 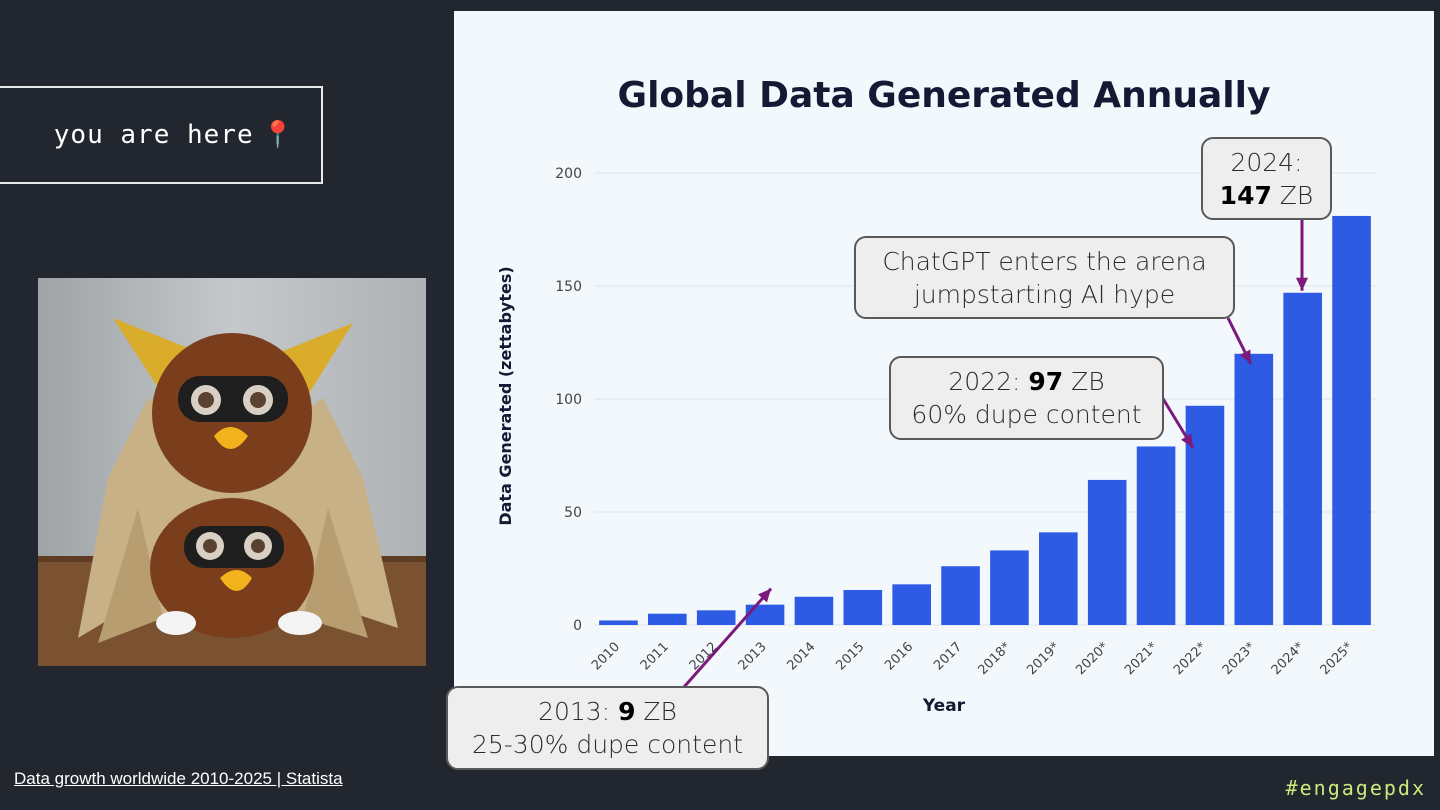 I want to click on callout-2024-value-line: 147 ZB, so click(x=1266, y=195).